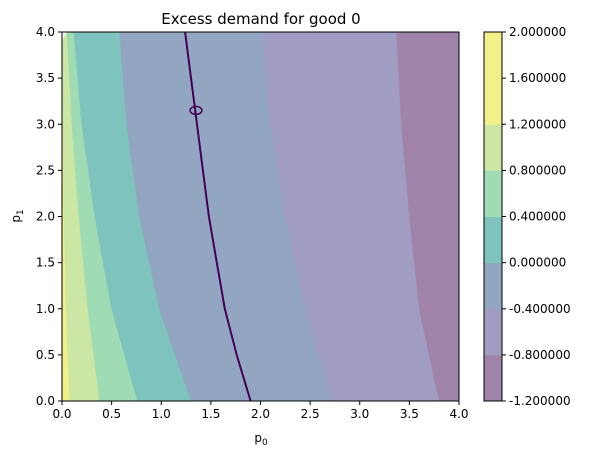  I want to click on colorbar-tick-label: 0.800000, so click(537, 170).